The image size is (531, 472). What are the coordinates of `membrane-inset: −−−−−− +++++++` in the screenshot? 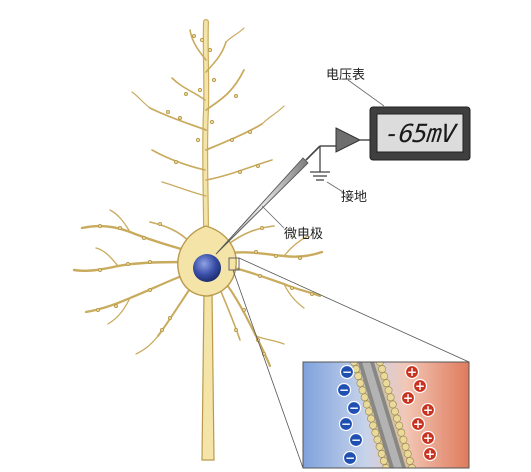 It's located at (386, 414).